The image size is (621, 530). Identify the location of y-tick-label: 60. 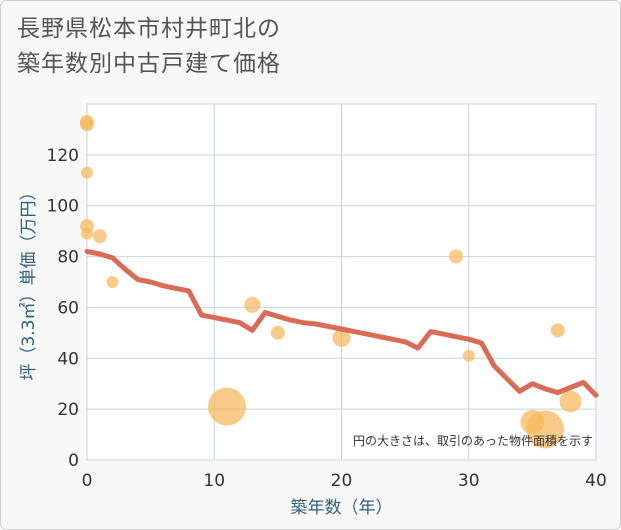
(68, 308).